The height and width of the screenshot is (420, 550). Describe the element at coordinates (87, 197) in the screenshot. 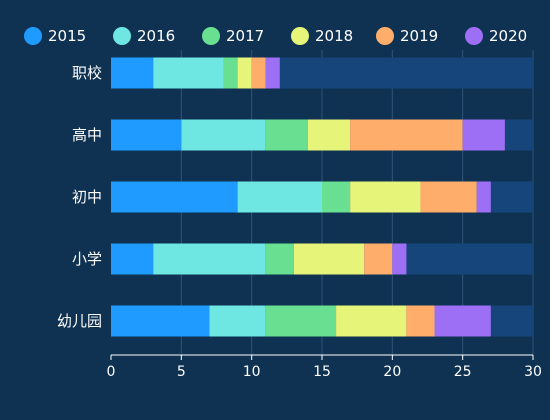

I see `category-label: 初中` at that location.